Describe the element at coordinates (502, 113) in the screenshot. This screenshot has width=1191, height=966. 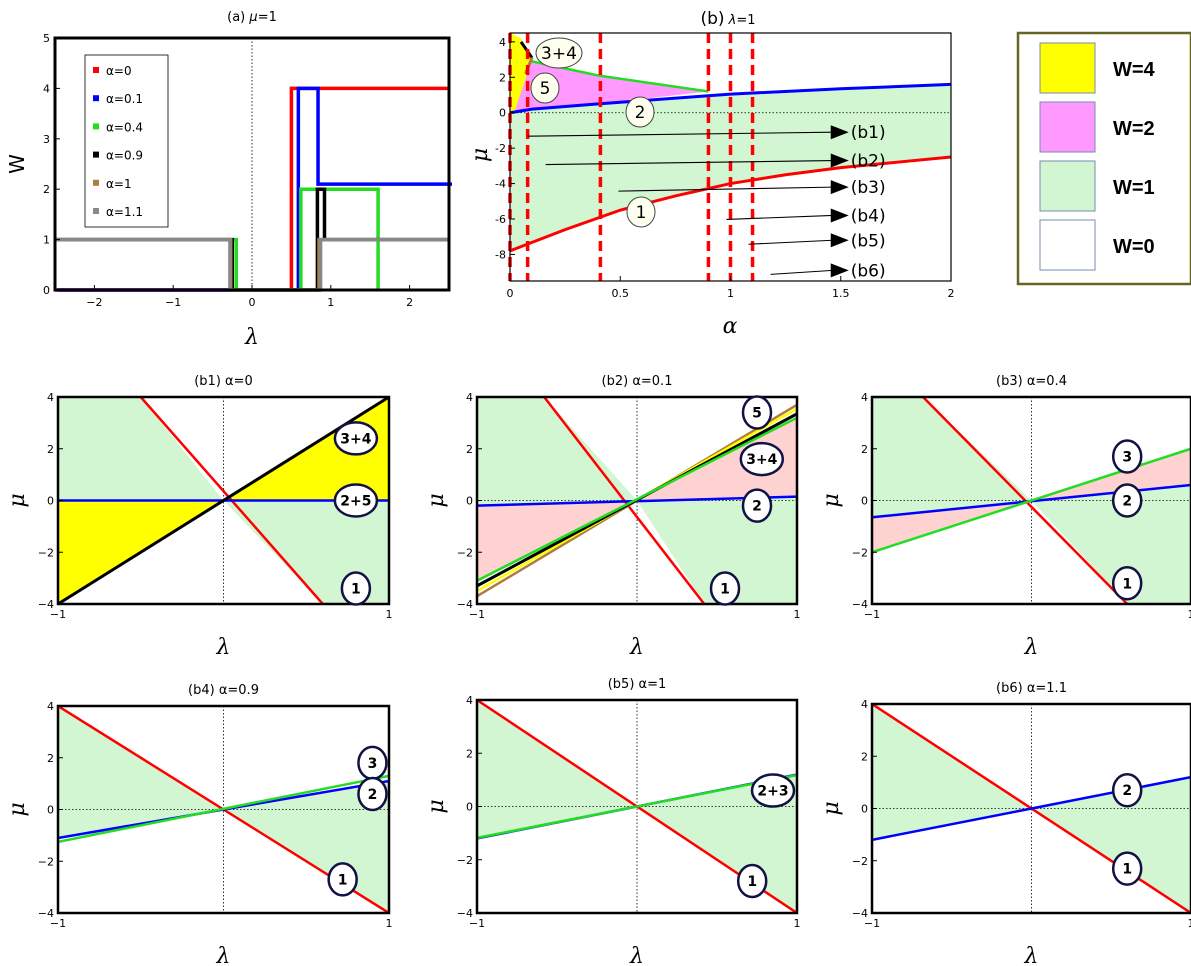
I see `panel-b-ytick: 0` at that location.